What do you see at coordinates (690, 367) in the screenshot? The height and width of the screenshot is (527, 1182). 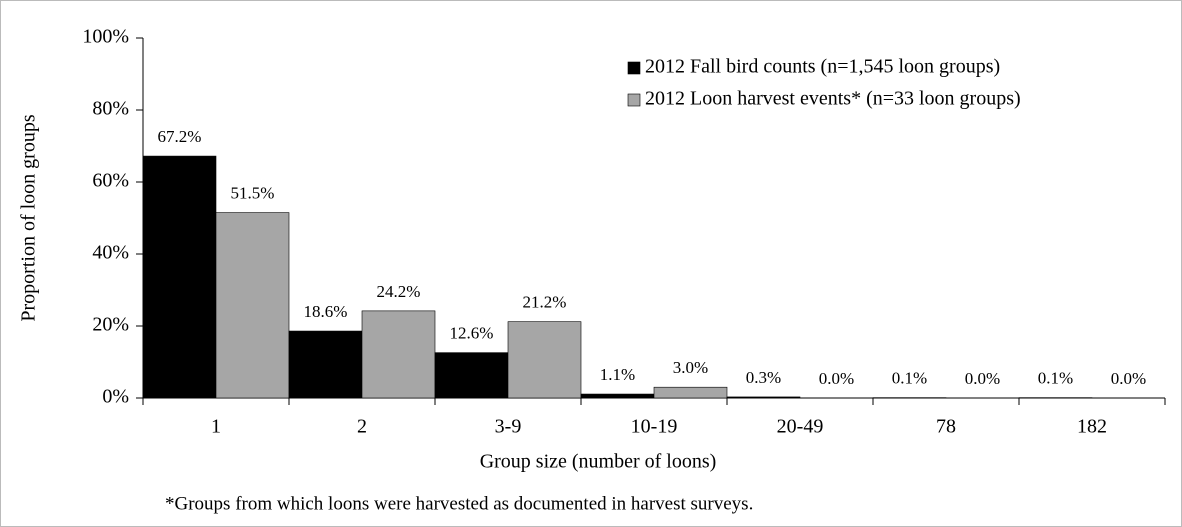 I see `value-label: 3.0%` at bounding box center [690, 367].